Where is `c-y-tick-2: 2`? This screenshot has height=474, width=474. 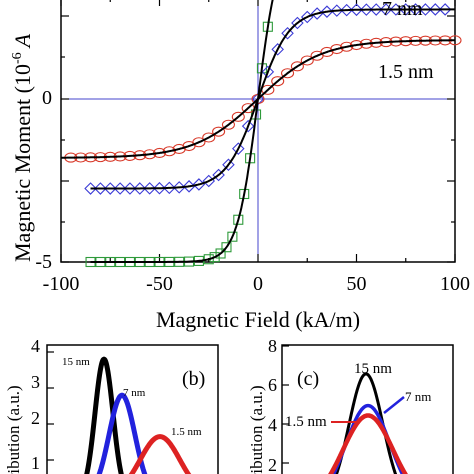
c-y-tick-2: 2 is located at coordinates (272, 464).